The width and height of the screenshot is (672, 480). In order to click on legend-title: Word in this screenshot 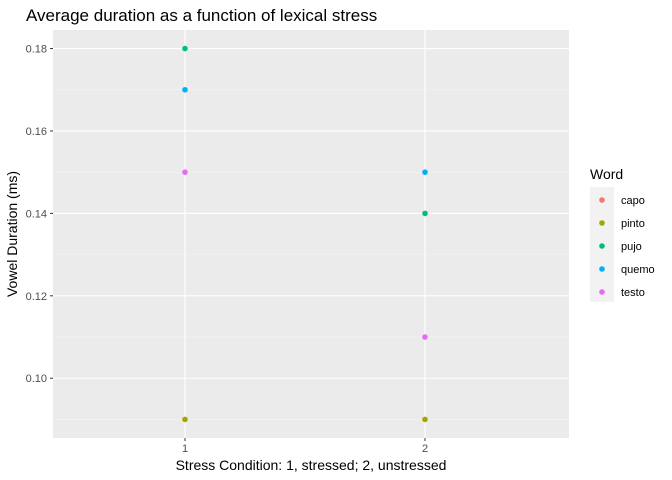, I will do `click(606, 174)`.